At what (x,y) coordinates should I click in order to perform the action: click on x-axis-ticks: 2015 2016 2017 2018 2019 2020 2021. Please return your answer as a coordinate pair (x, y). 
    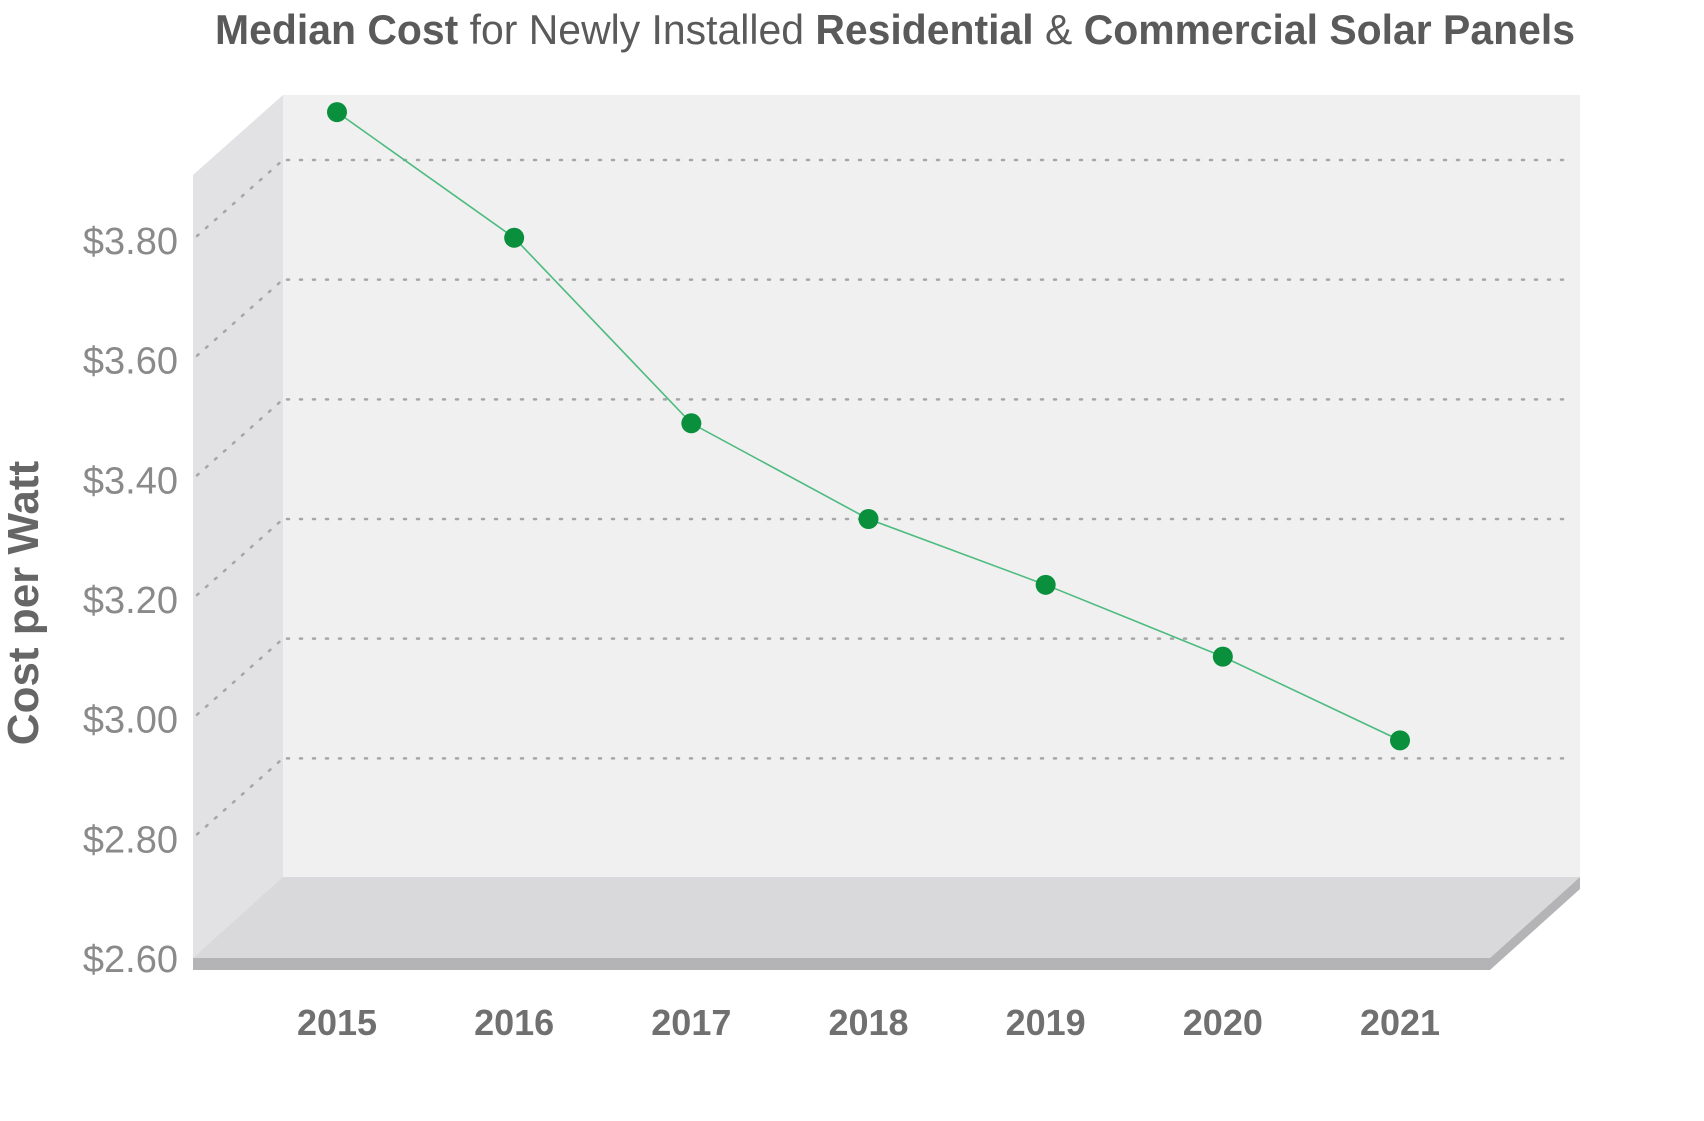
    Looking at the image, I should click on (868, 1022).